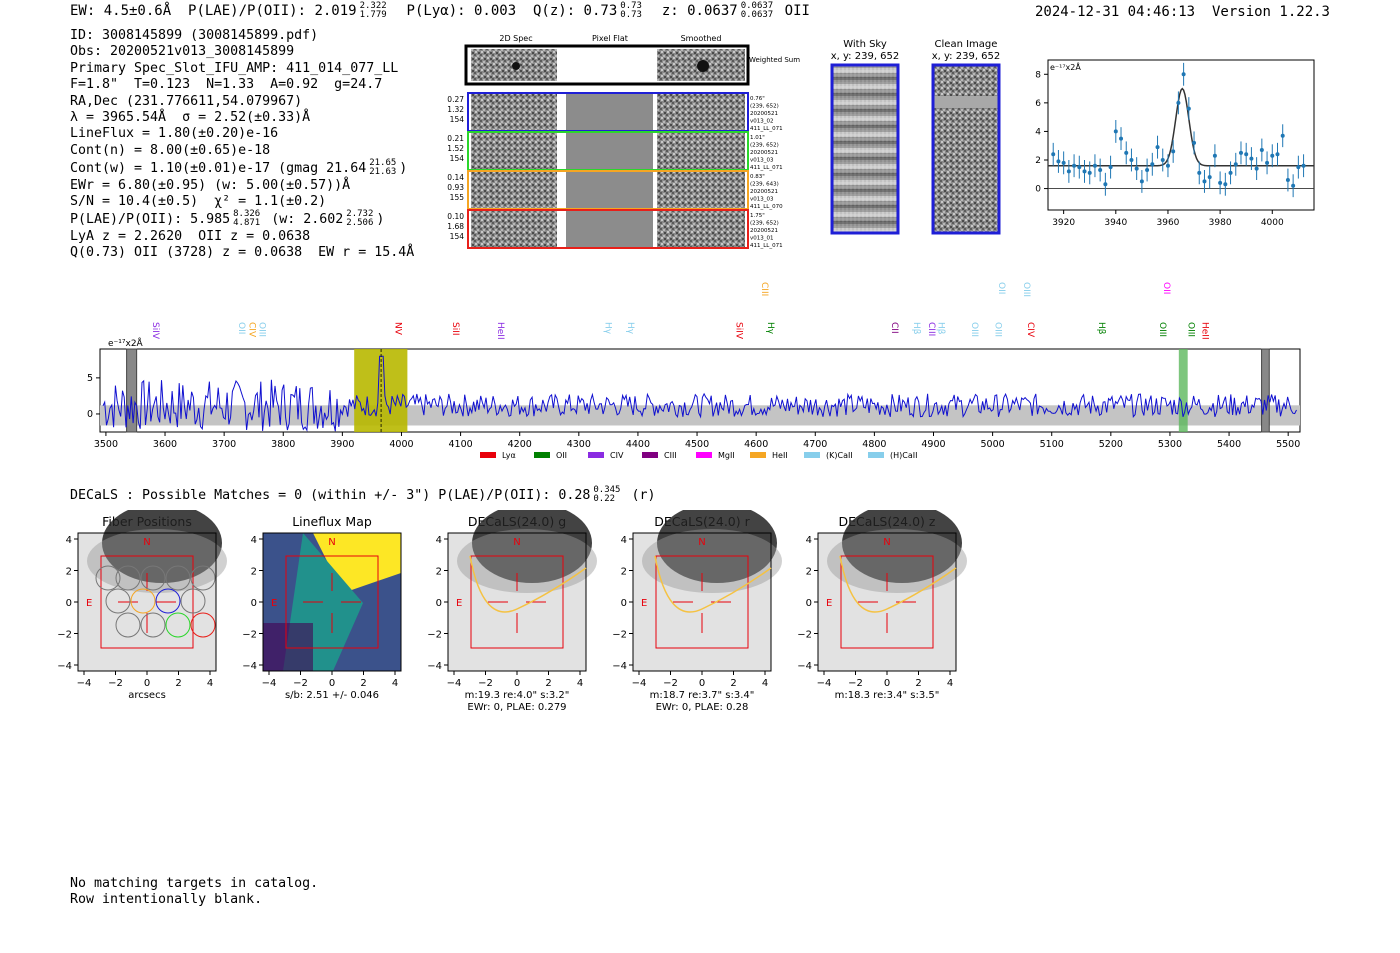  What do you see at coordinates (774, 60) in the screenshot?
I see `weighted-label: Weighted Sum` at bounding box center [774, 60].